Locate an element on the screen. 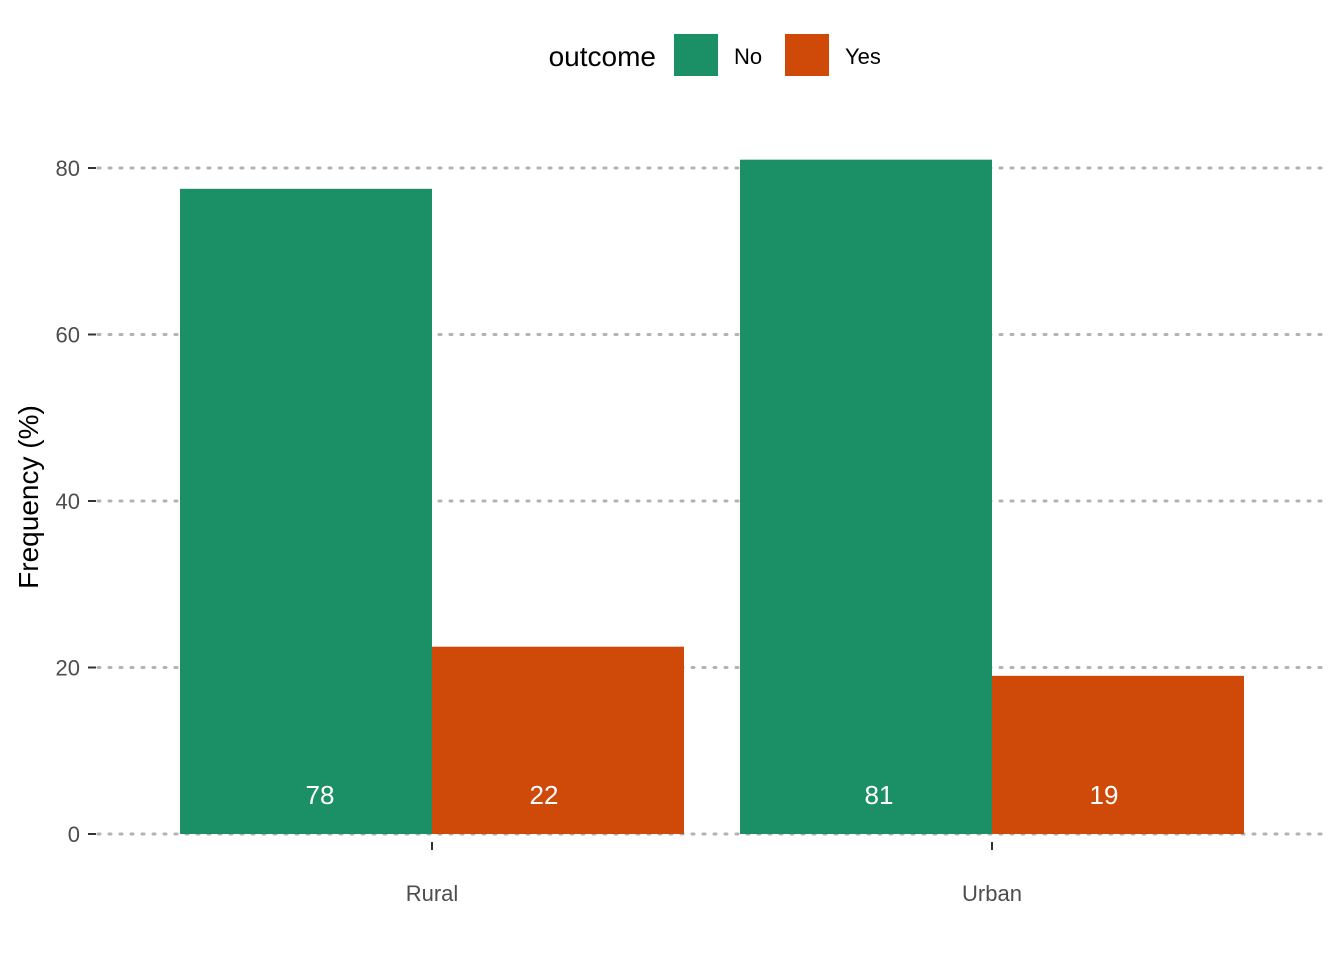 The height and width of the screenshot is (960, 1344). y-tick-label: 40 is located at coordinates (68, 501).